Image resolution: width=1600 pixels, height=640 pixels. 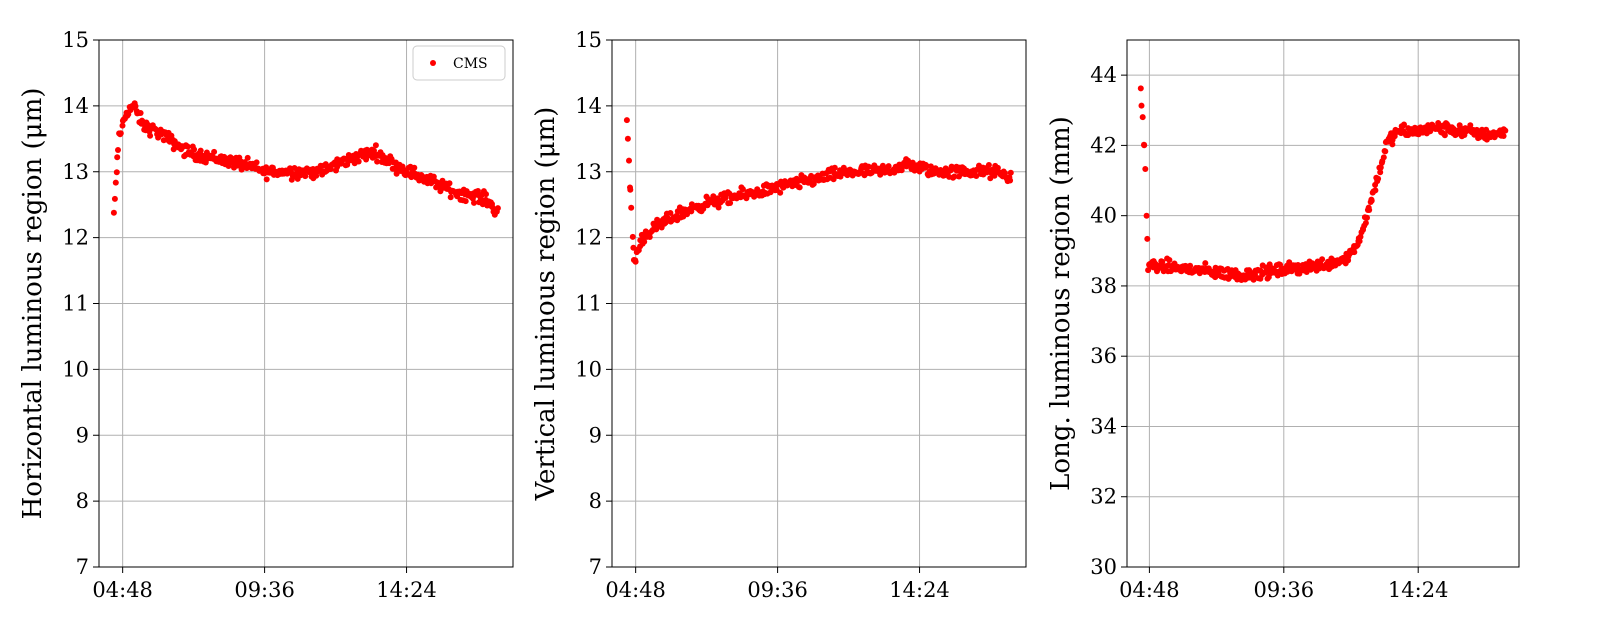 What do you see at coordinates (1103, 356) in the screenshot?
I see `y-tick-label: 36` at bounding box center [1103, 356].